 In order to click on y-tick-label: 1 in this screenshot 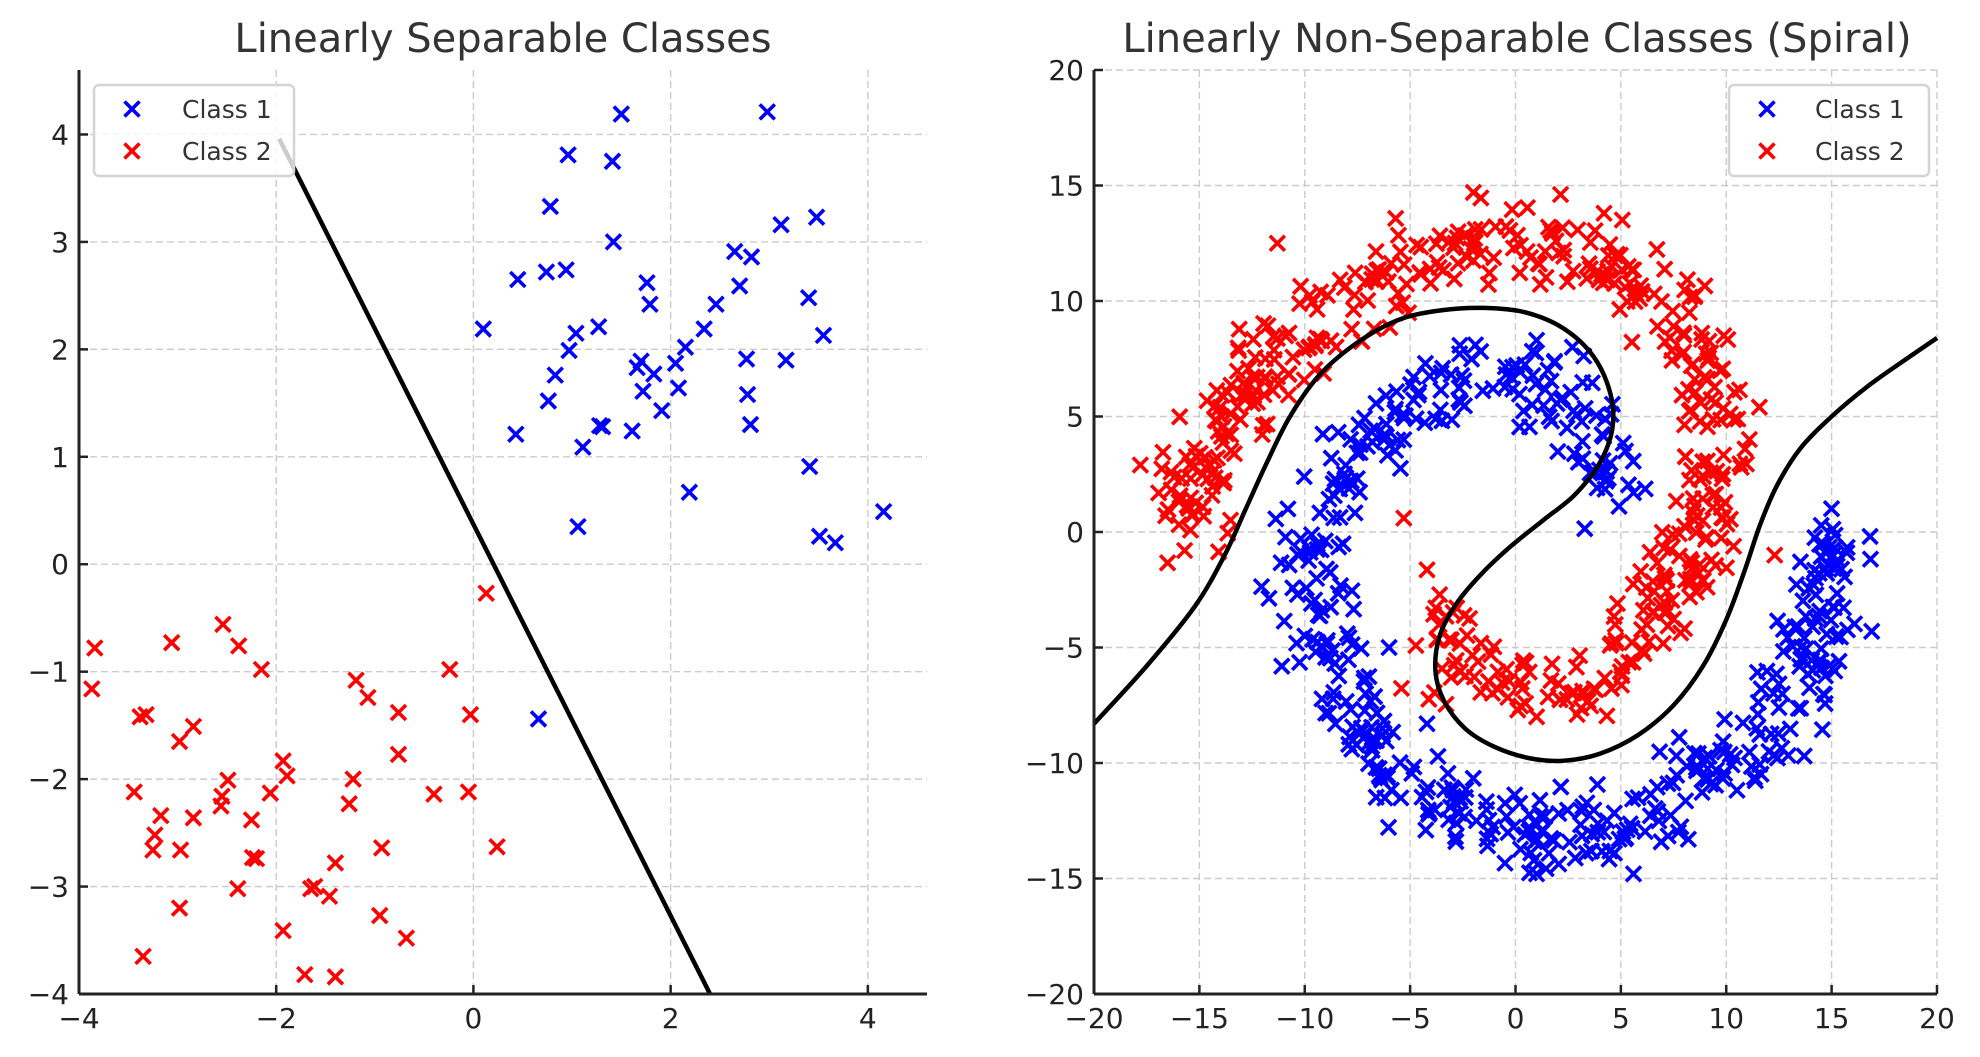, I will do `click(60, 457)`.